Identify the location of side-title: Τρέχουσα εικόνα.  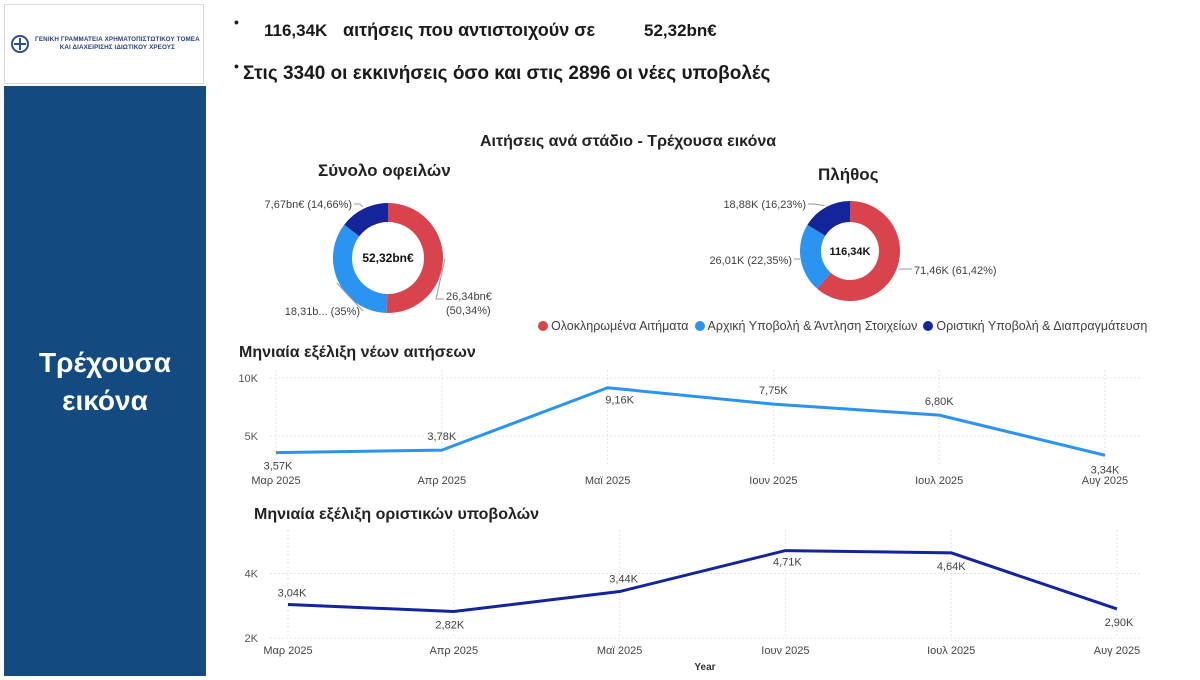
(105, 382).